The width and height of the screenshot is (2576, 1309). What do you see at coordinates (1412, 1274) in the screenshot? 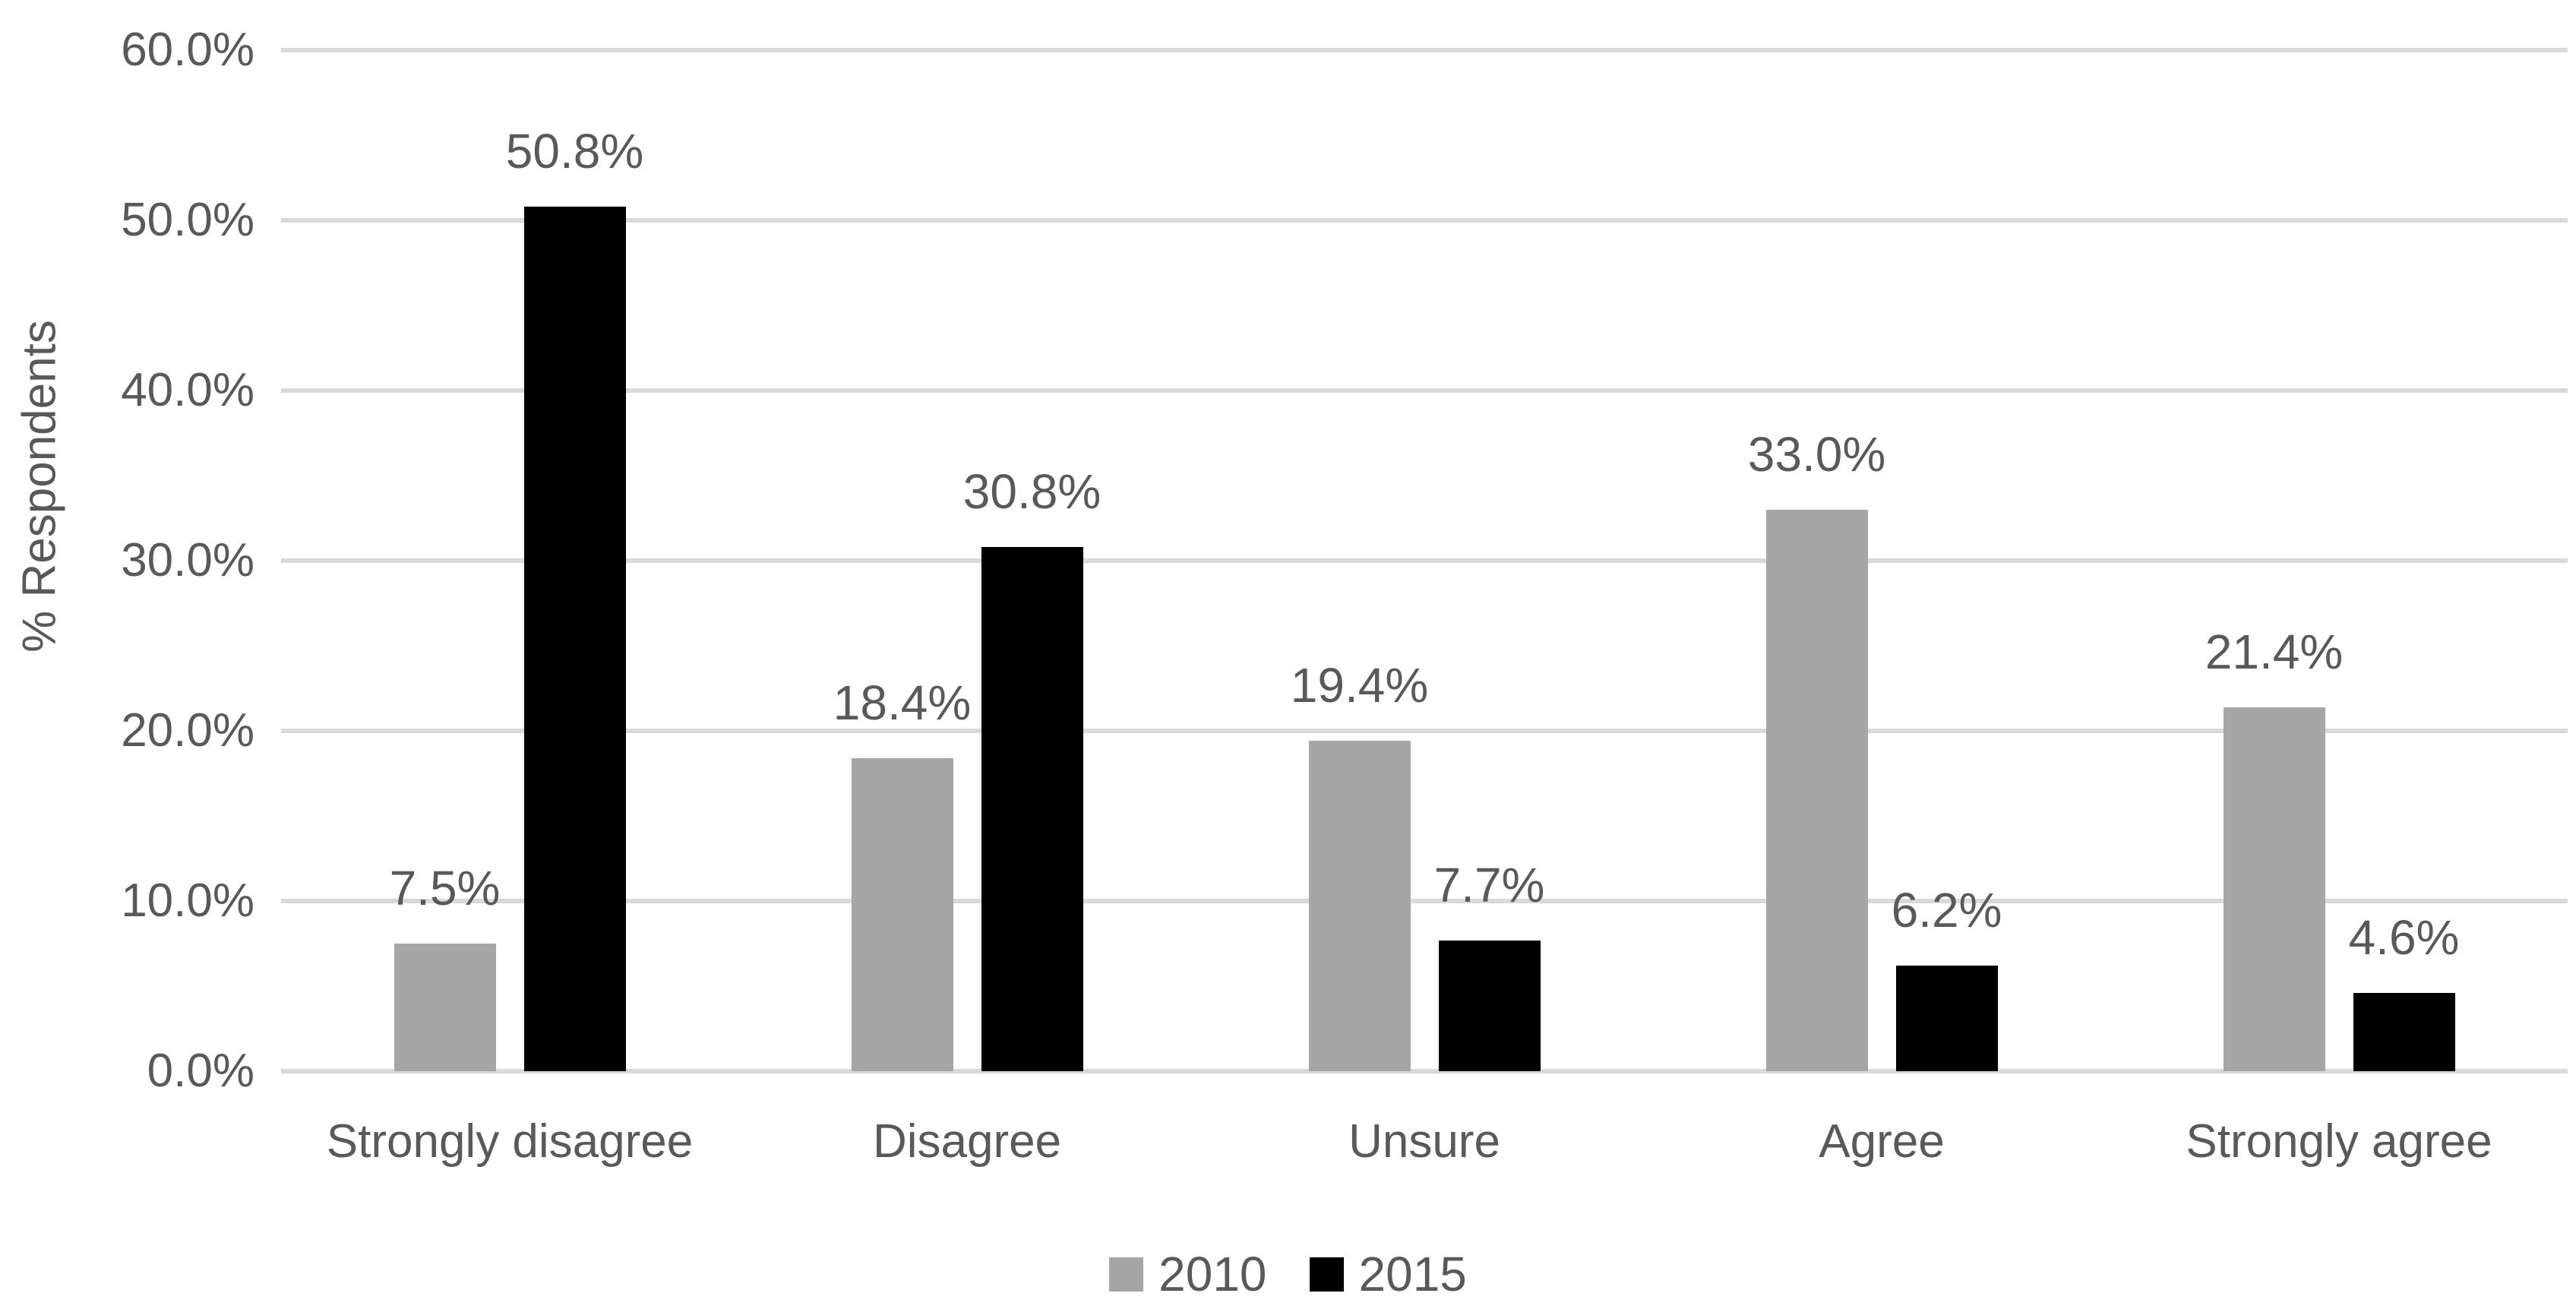
I see `legend-label-2015: 2015` at bounding box center [1412, 1274].